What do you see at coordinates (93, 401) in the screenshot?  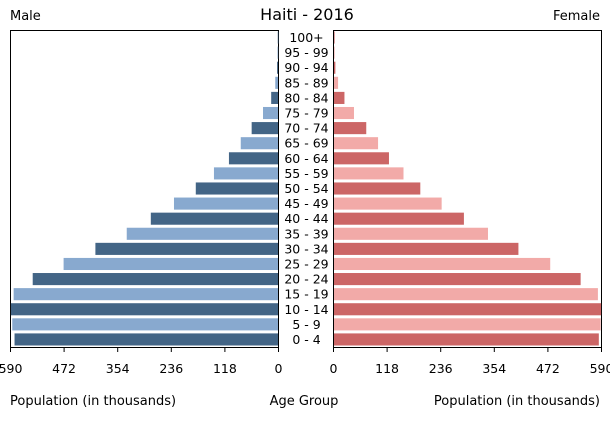 I see `male-axis-label: Population (in thousands)` at bounding box center [93, 401].